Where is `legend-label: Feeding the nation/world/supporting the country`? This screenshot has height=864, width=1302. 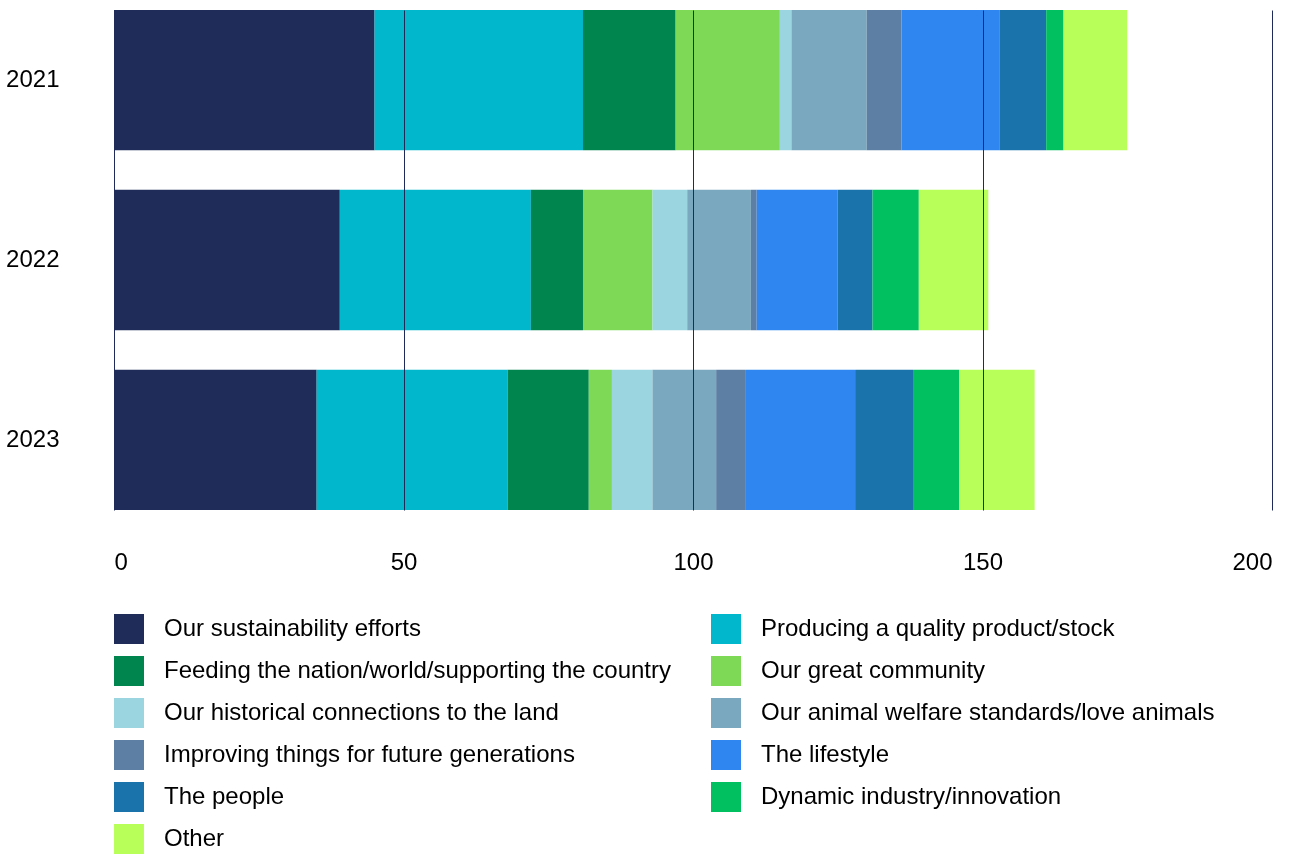
legend-label: Feeding the nation/world/supporting the country is located at coordinates (417, 669).